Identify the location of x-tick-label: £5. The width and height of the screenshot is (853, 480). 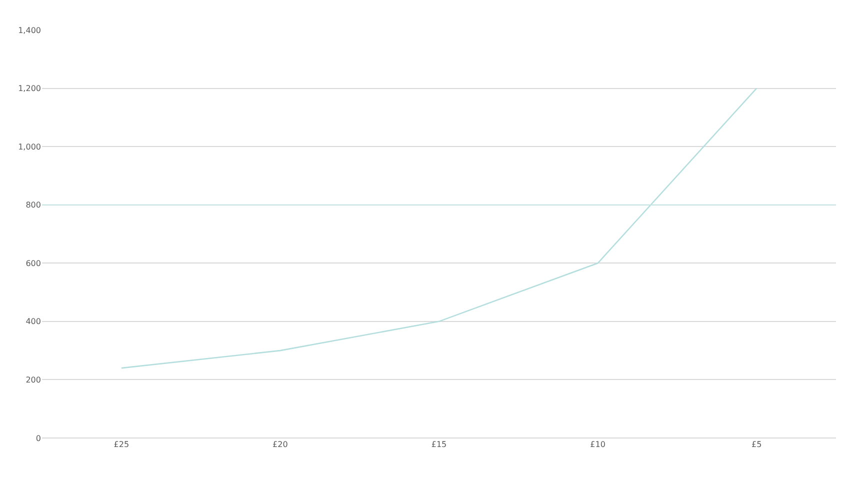
(757, 444).